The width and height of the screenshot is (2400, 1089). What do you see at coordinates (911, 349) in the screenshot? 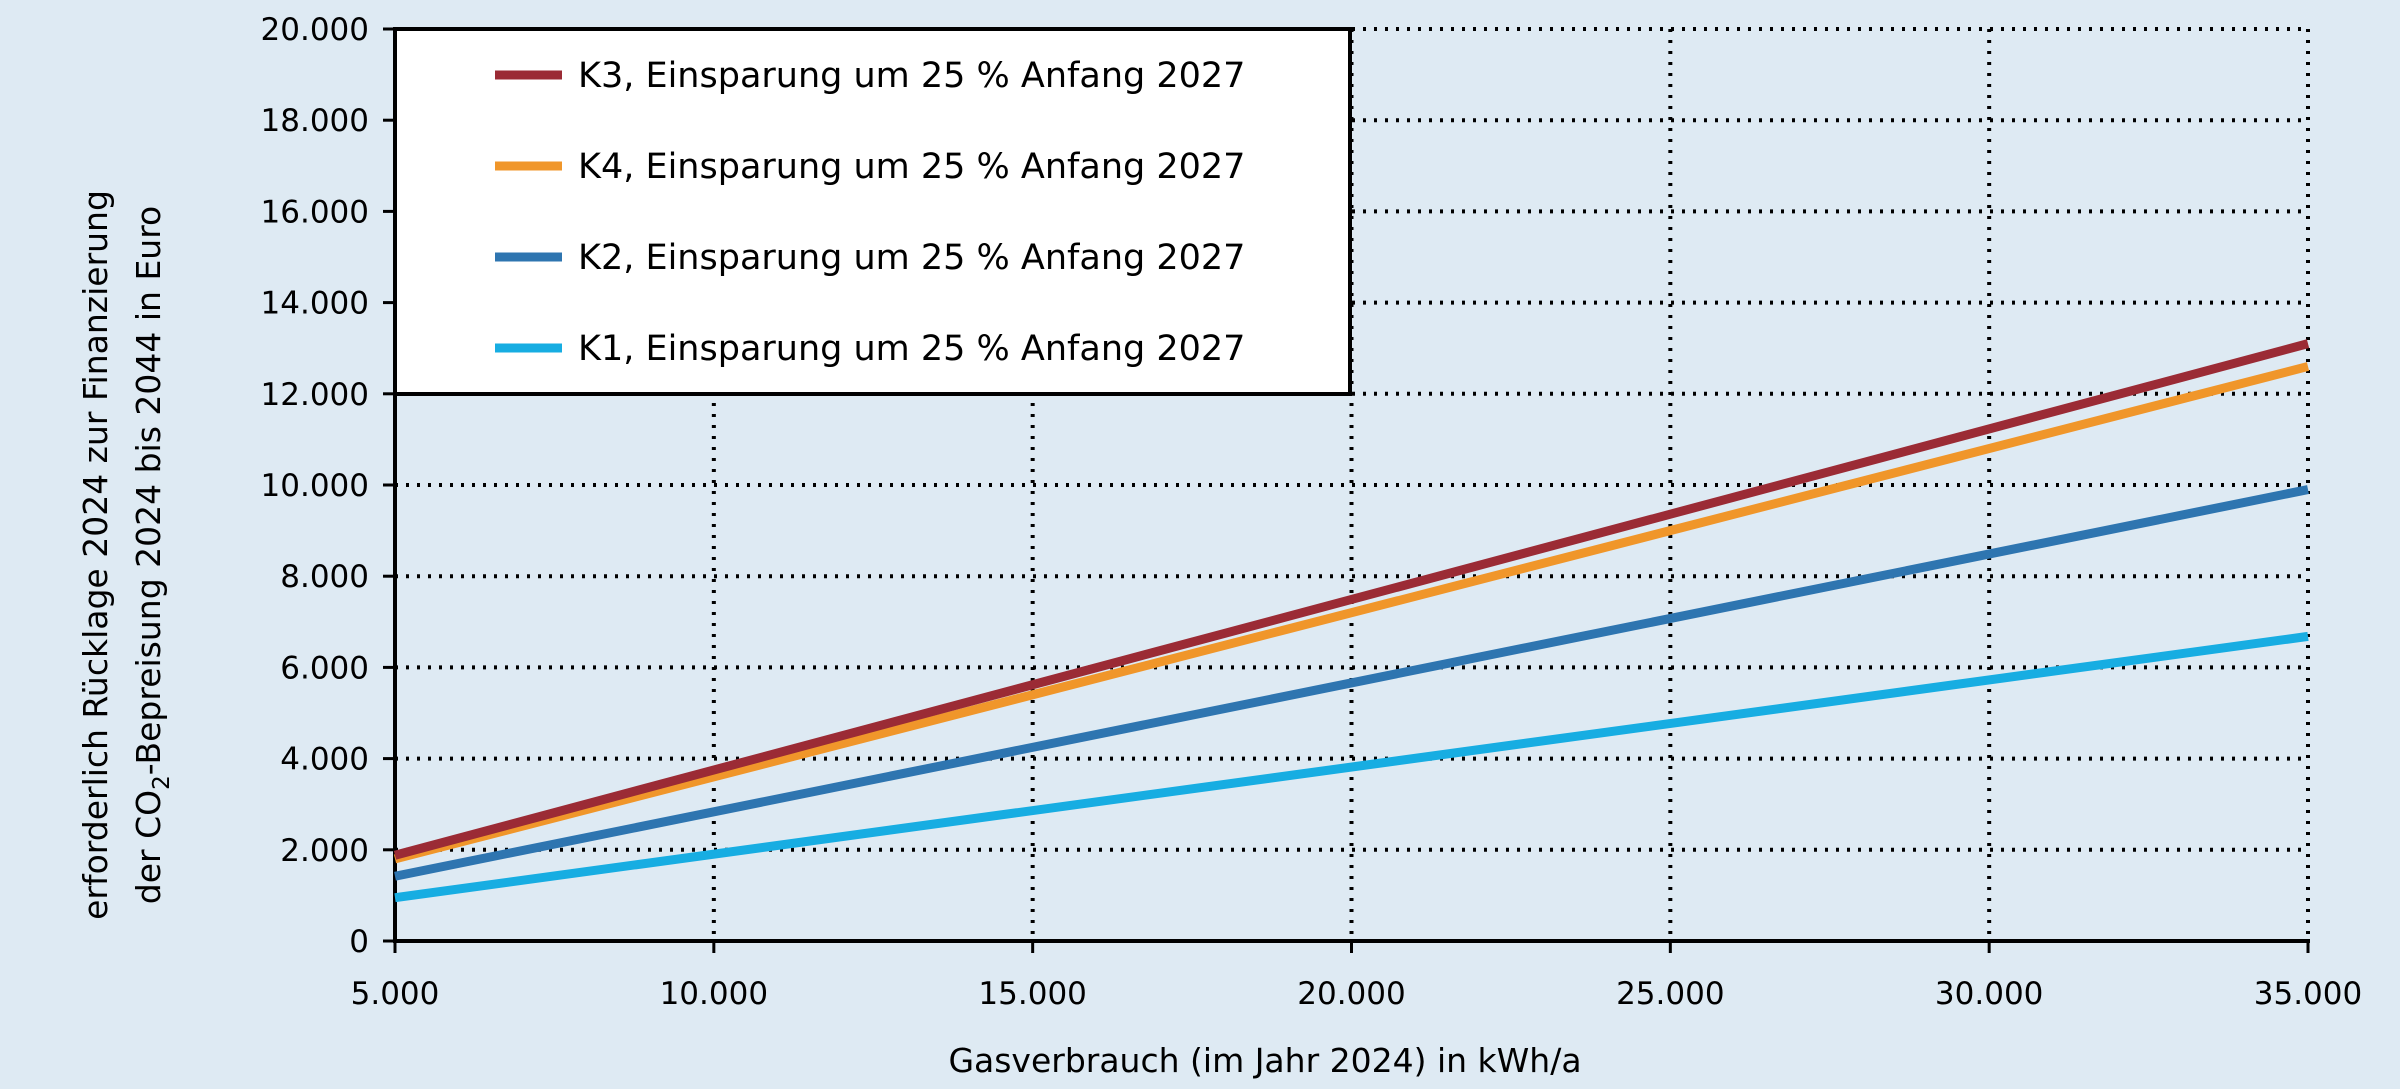
I see `legend-label-k1: K1, Einsparung um 25 % Anfang 2027` at bounding box center [911, 349].